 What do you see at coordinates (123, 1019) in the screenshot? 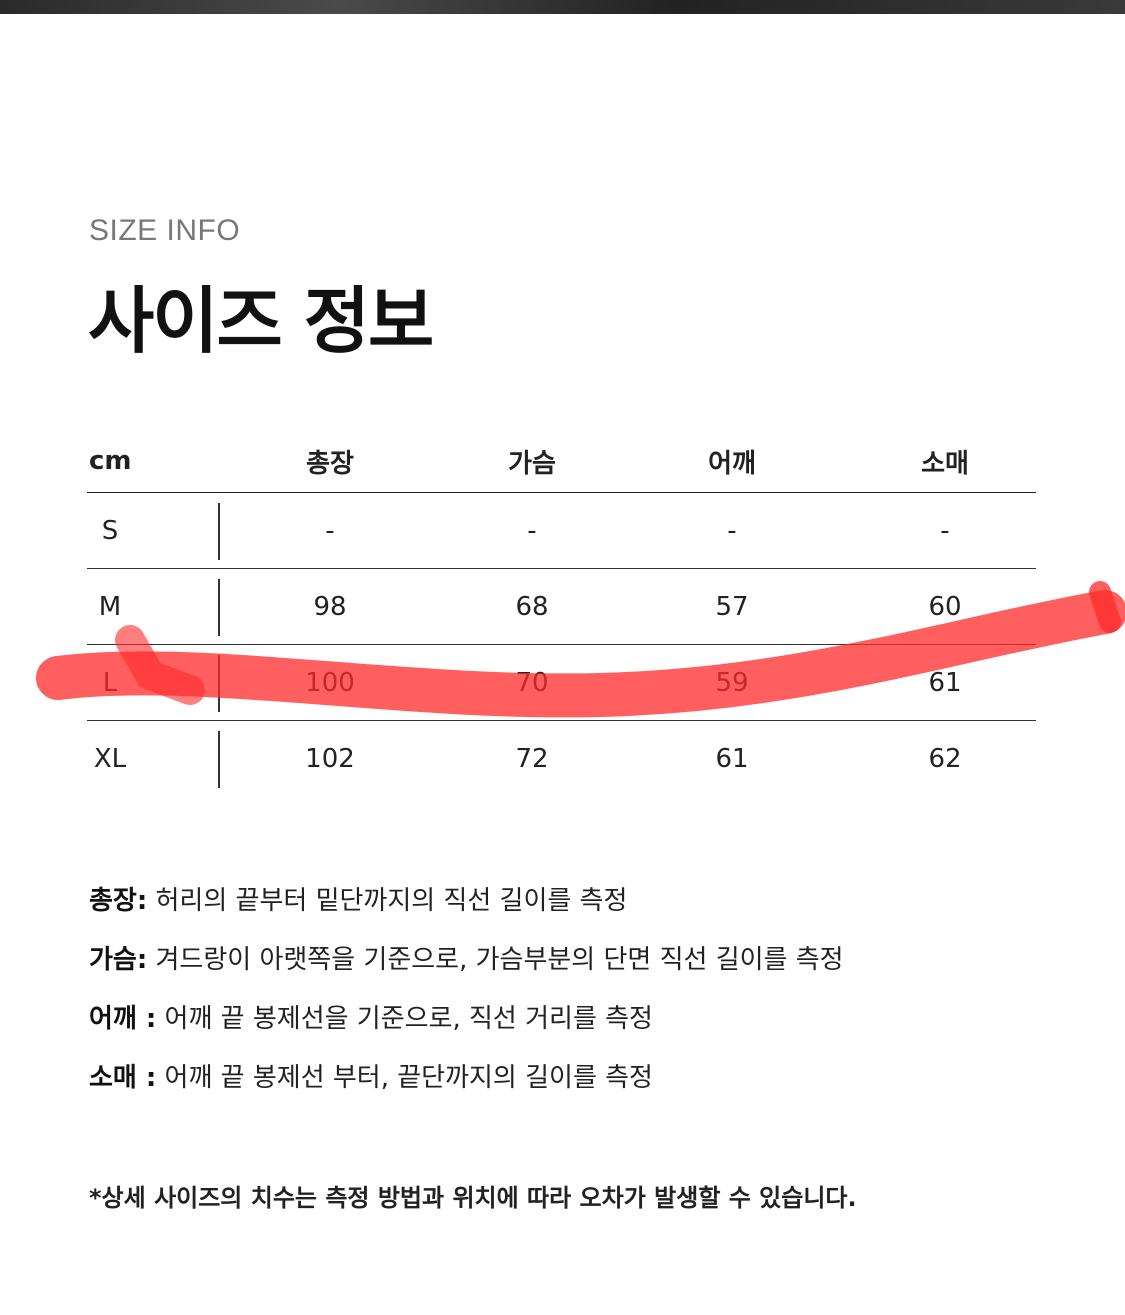
I see `note-term: 어깨 :` at bounding box center [123, 1019].